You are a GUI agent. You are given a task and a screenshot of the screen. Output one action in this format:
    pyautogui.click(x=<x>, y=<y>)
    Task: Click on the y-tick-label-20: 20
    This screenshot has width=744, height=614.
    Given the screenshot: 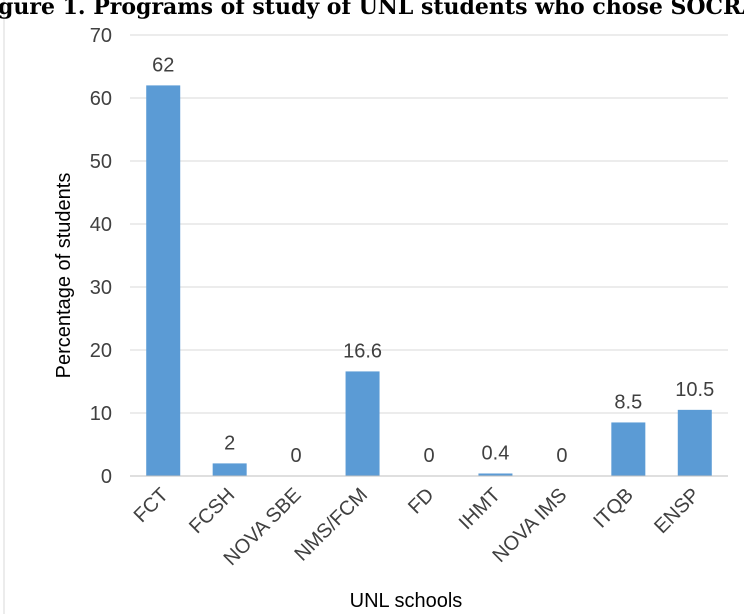 What is the action you would take?
    pyautogui.click(x=101, y=351)
    